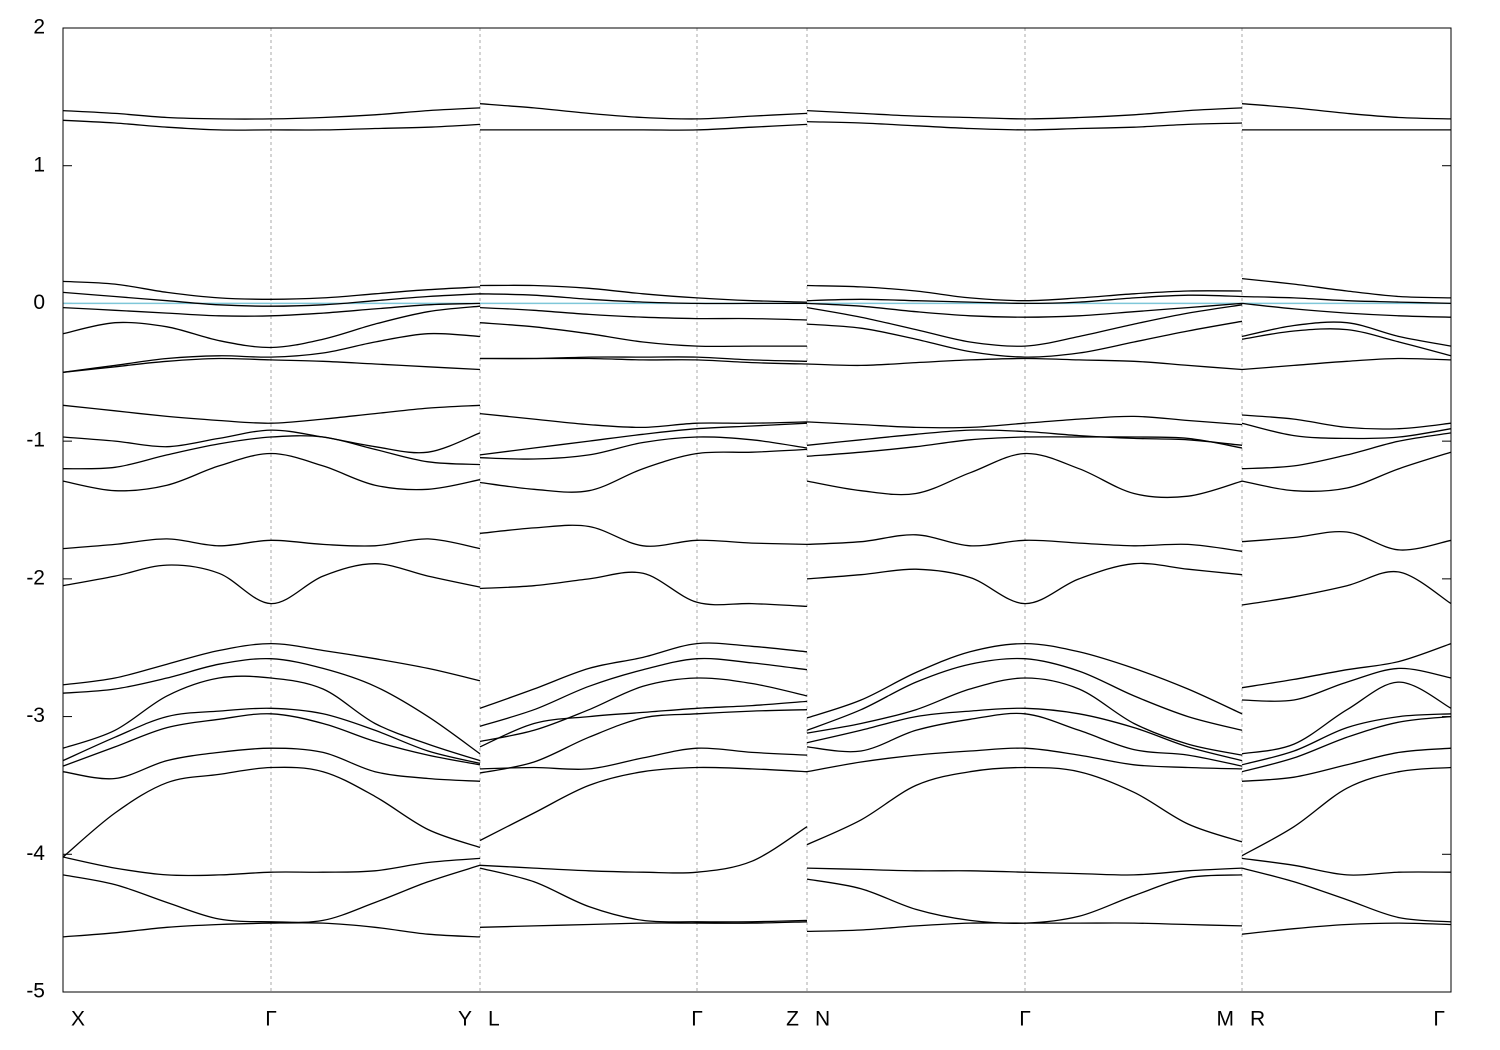 The image size is (1500, 1050). Describe the element at coordinates (39, 302) in the screenshot. I see `y-tick-label: 0` at that location.